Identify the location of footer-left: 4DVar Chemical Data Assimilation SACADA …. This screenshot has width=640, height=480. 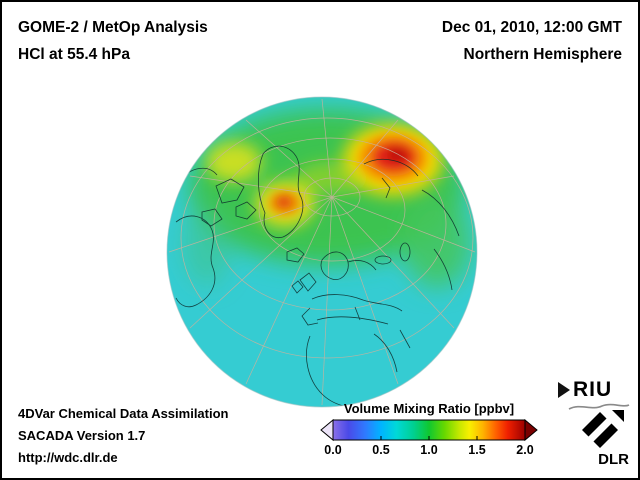
(123, 436).